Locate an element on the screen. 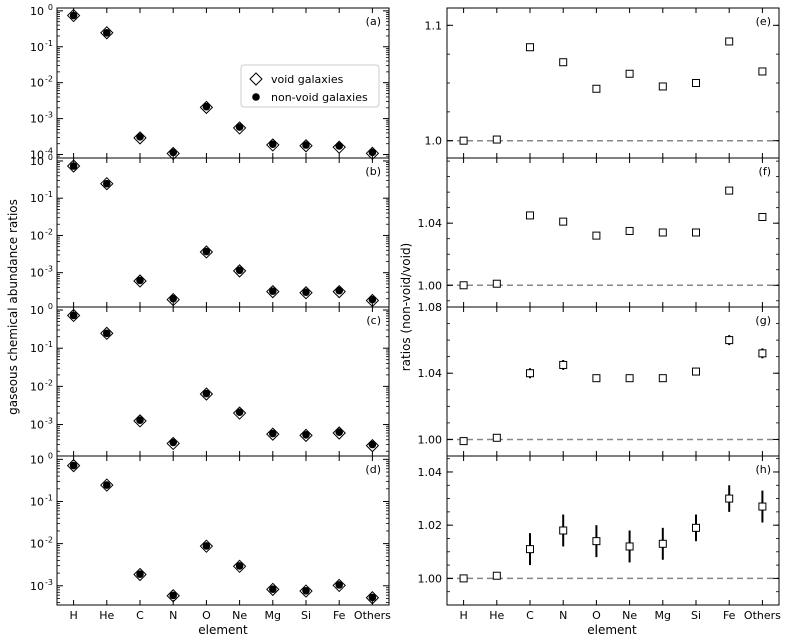  x-tick-label: O is located at coordinates (206, 615).